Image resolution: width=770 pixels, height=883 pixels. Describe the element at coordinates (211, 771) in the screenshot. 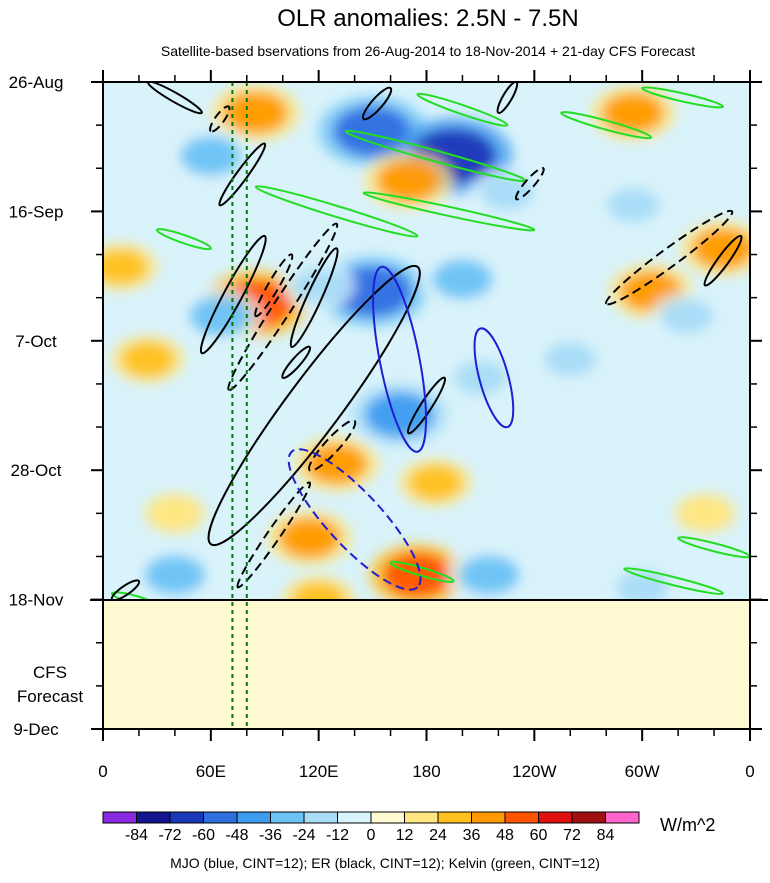

I see `x-tick-label: 60E` at that location.